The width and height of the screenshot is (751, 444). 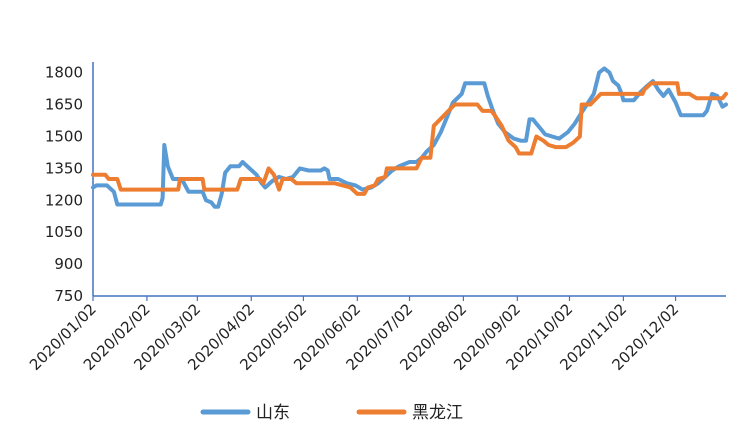 What do you see at coordinates (68, 296) in the screenshot?
I see `y-tick-label: 750` at bounding box center [68, 296].